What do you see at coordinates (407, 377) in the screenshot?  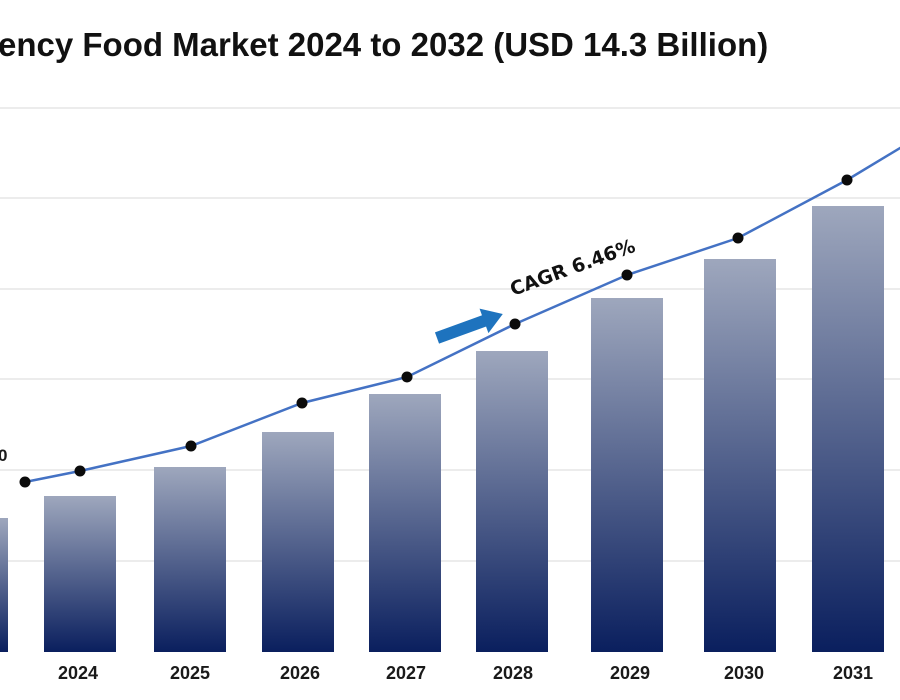 I see `trend-point-2027` at bounding box center [407, 377].